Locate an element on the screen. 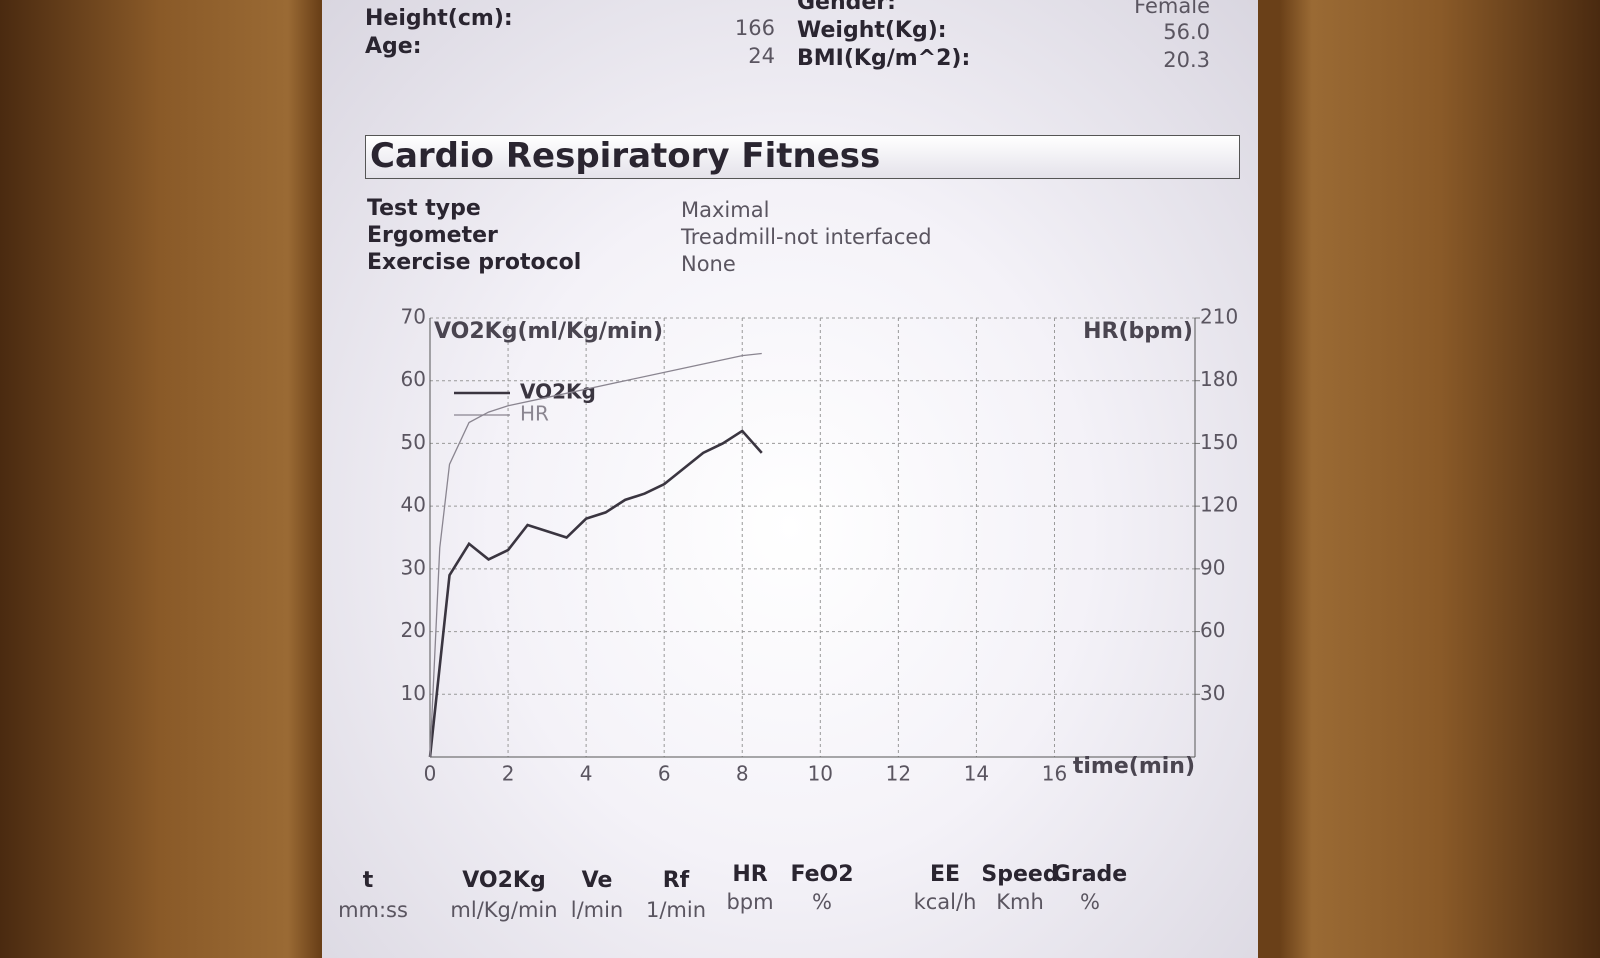  y-tick-label: 10 is located at coordinates (413, 693).